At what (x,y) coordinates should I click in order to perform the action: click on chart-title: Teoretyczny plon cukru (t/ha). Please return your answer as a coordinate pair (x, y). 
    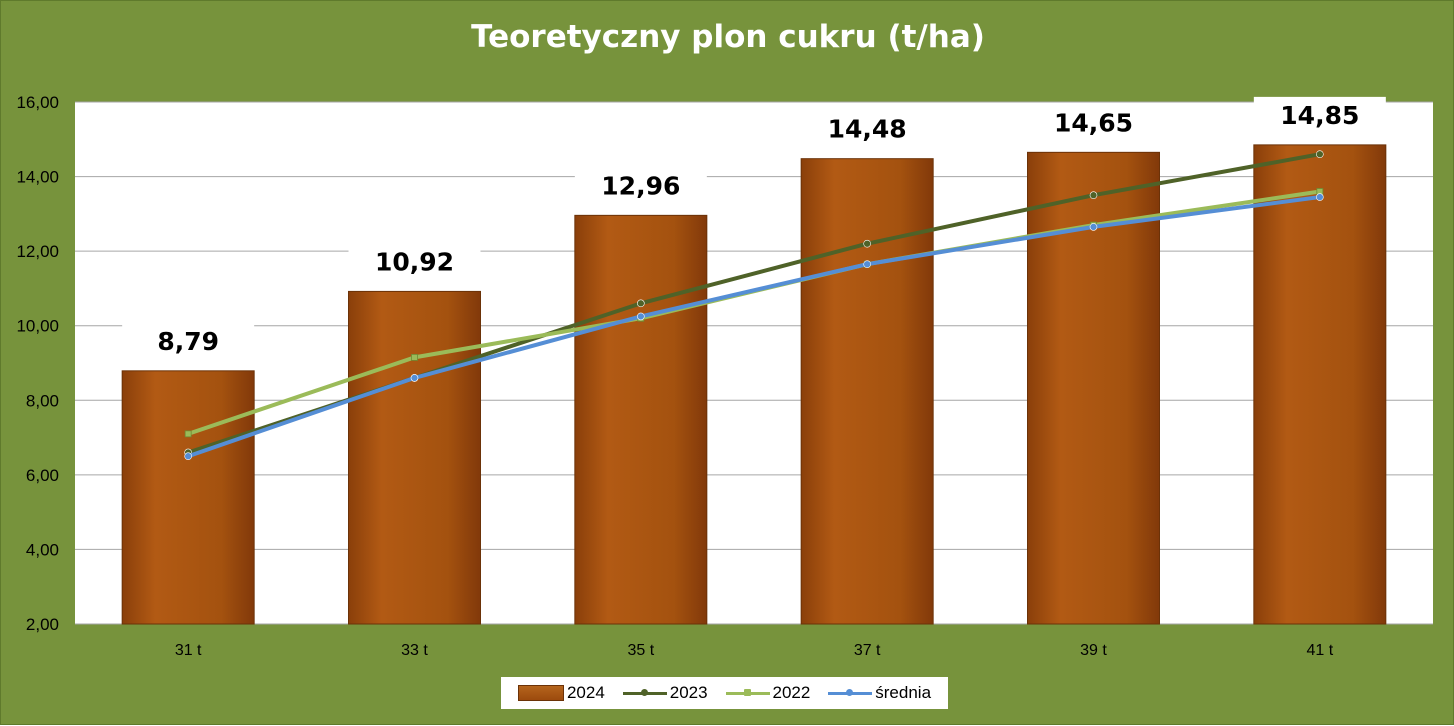
    Looking at the image, I should click on (728, 37).